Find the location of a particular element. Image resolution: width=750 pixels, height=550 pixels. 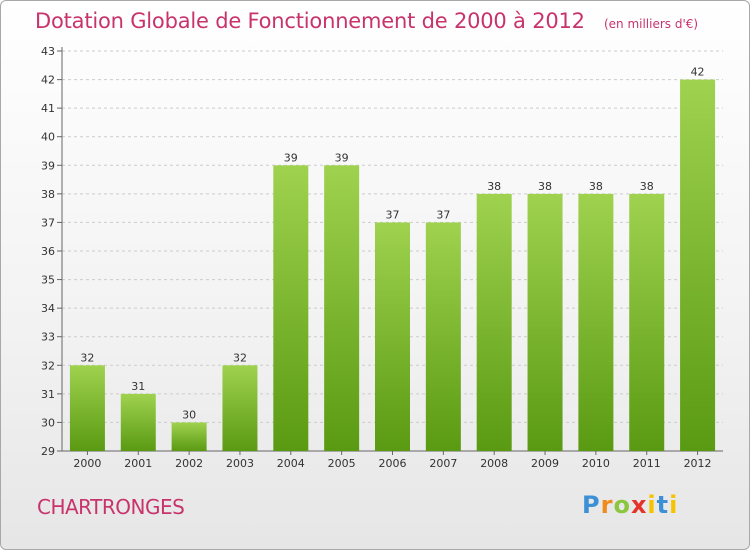

y-tick-label: 40 is located at coordinates (48, 137).